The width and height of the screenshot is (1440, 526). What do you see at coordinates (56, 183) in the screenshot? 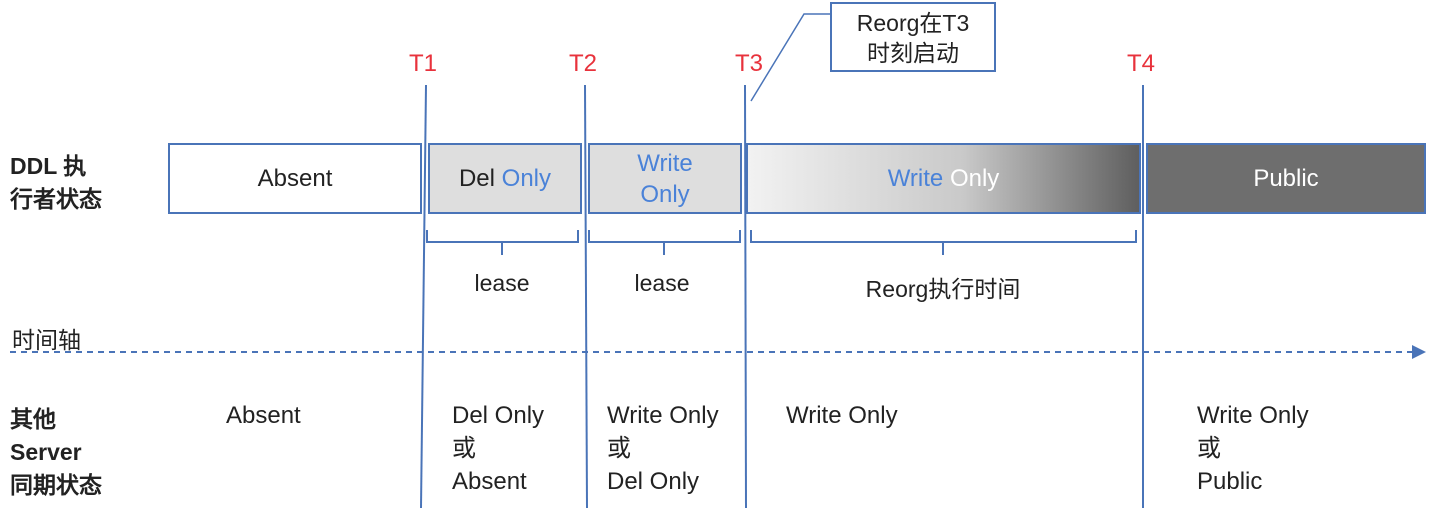
I see `ddl-row-label: DDL 执 行者状态` at bounding box center [56, 183].